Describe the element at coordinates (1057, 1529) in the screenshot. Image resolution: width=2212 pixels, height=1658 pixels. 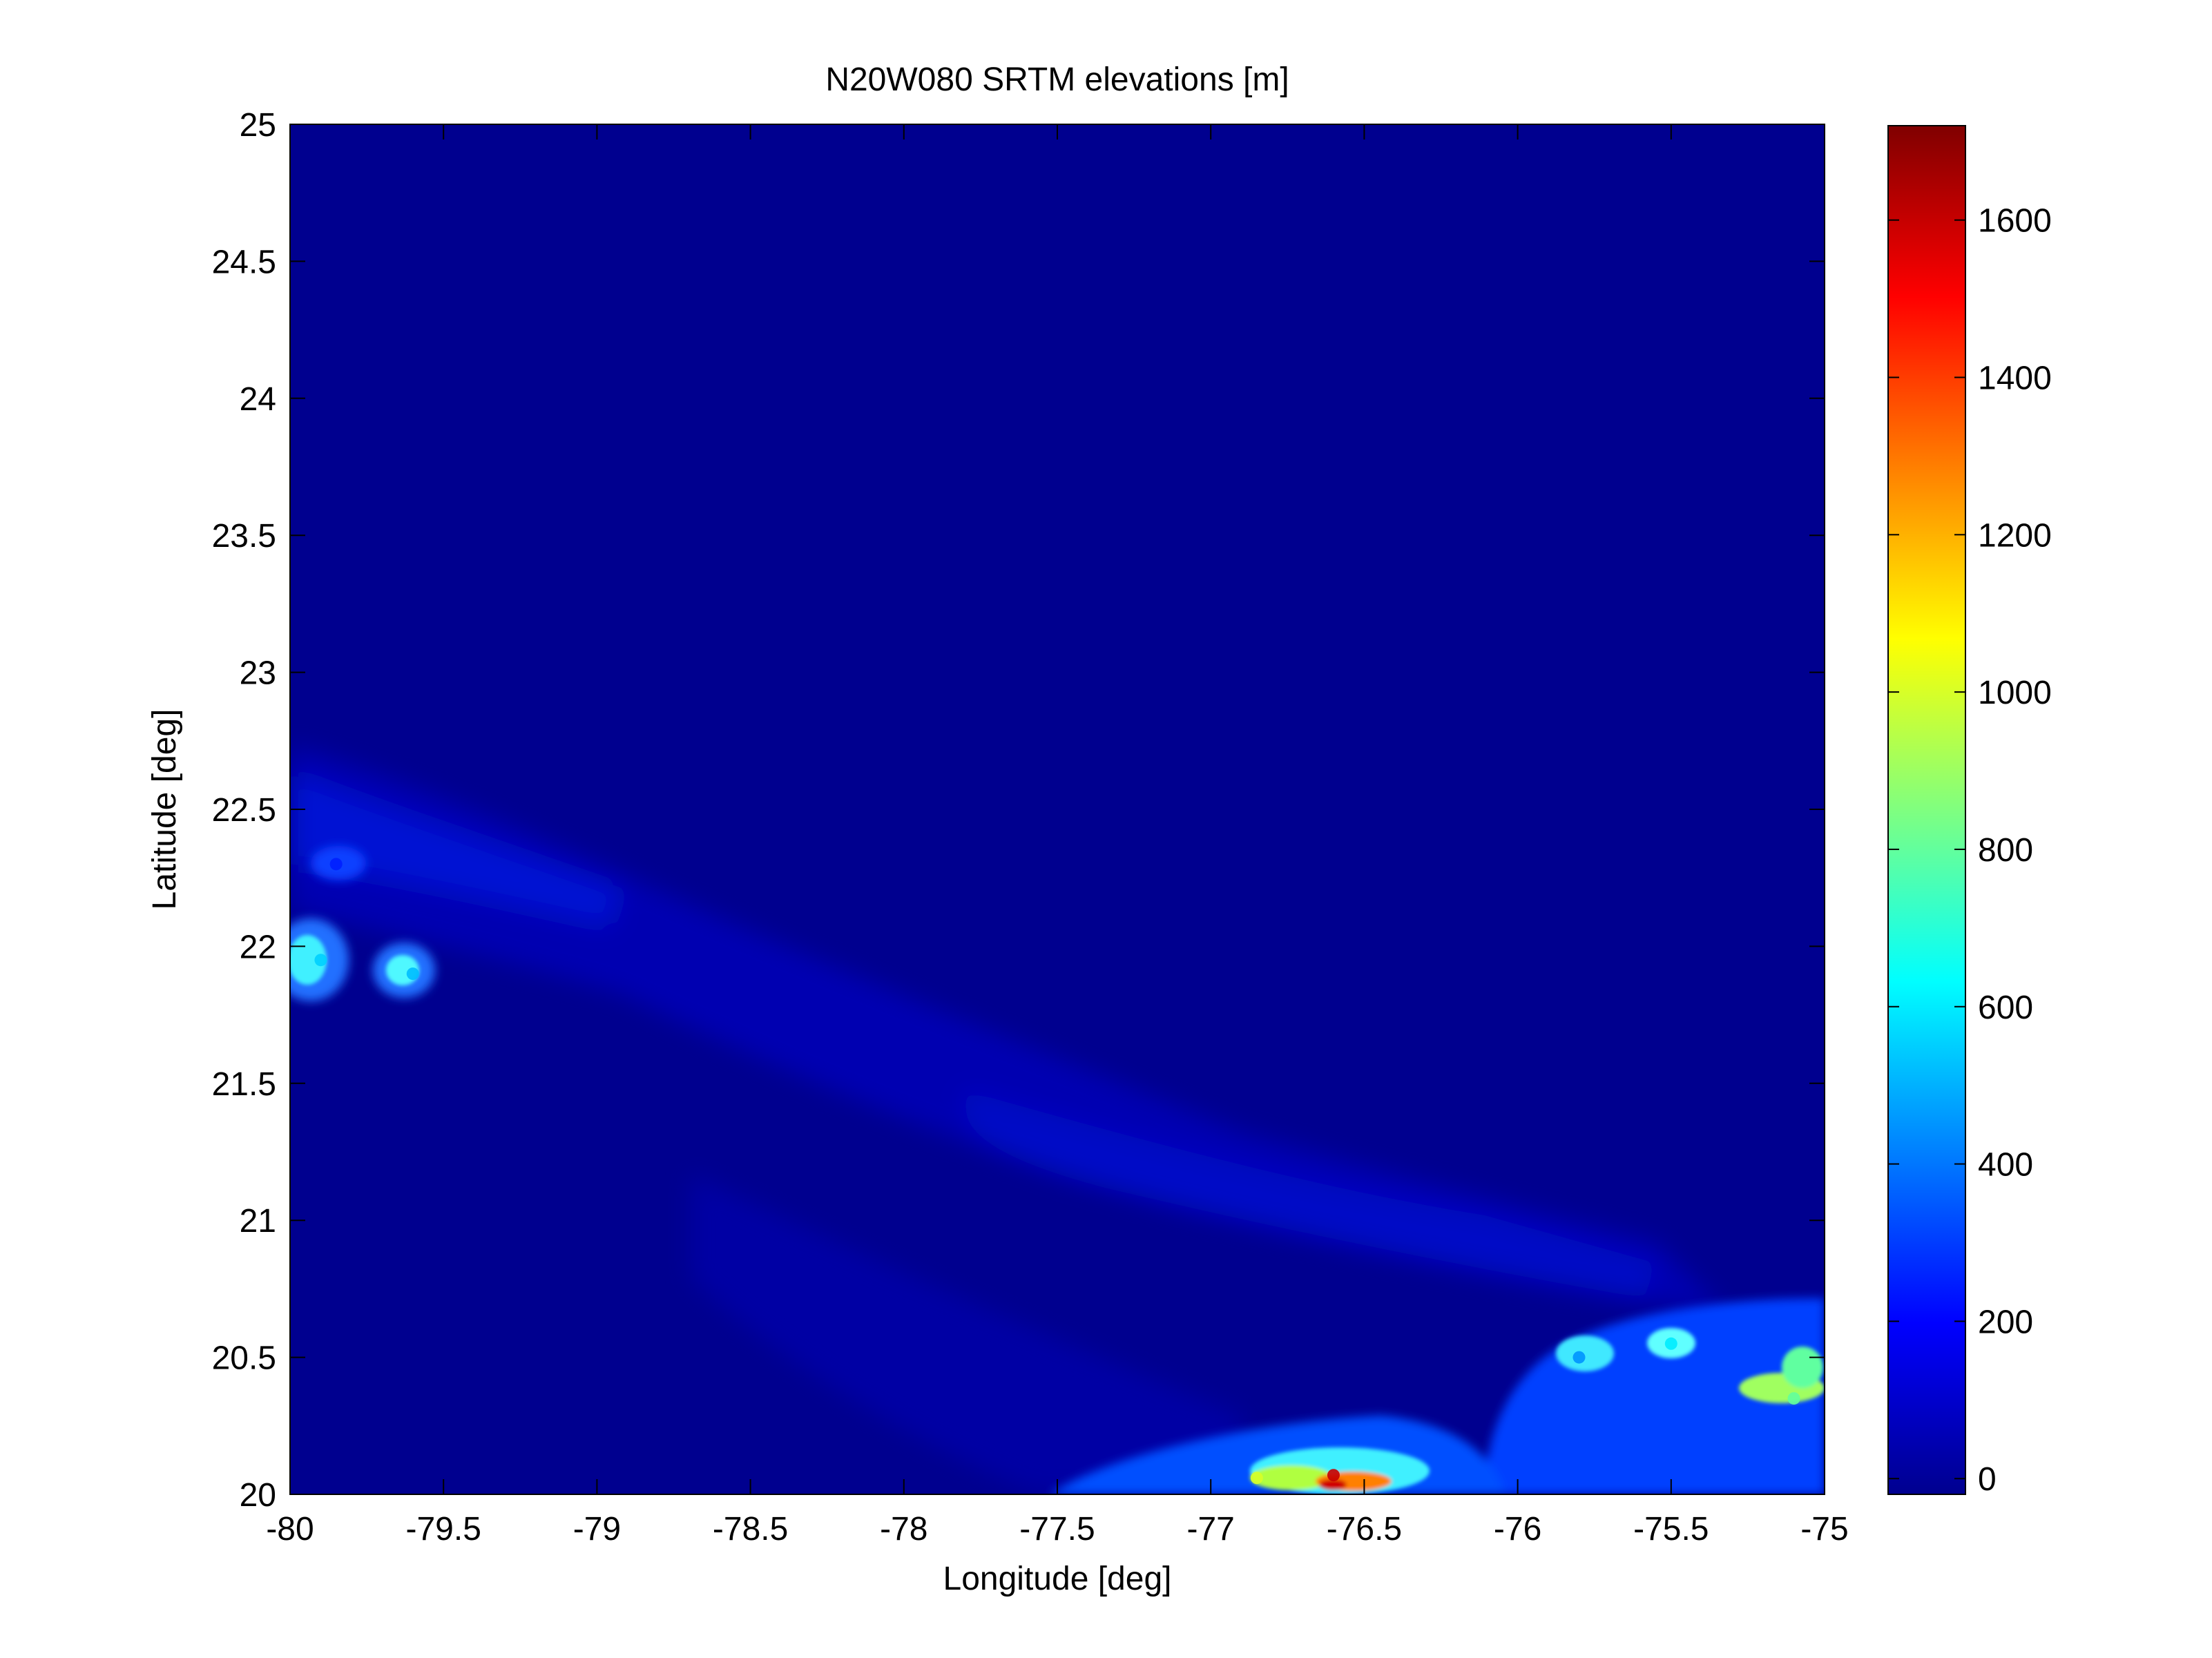
I see `x-tick-label: -77.5` at that location.